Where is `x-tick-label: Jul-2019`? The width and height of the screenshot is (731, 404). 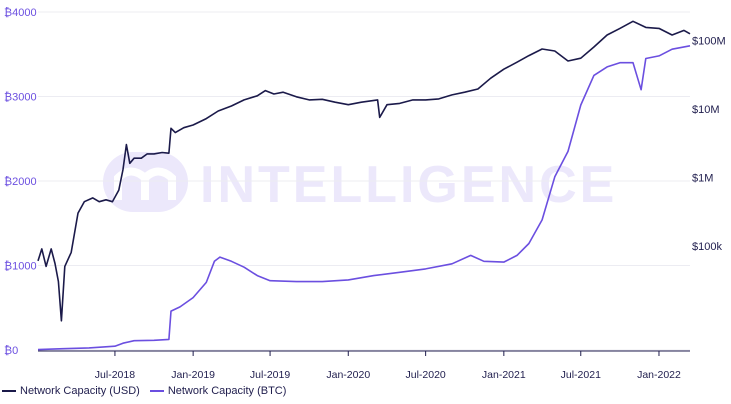
x-tick-label: Jul-2019 is located at coordinates (270, 375).